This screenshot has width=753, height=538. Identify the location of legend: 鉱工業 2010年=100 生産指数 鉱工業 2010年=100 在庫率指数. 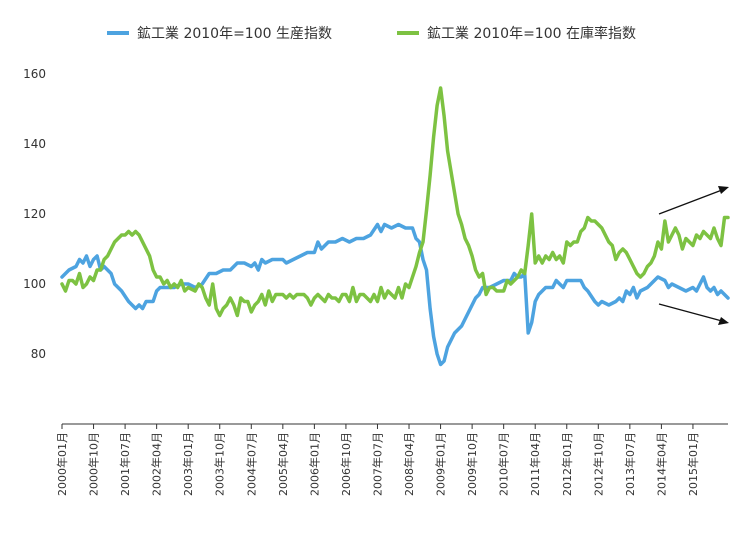
(371, 33).